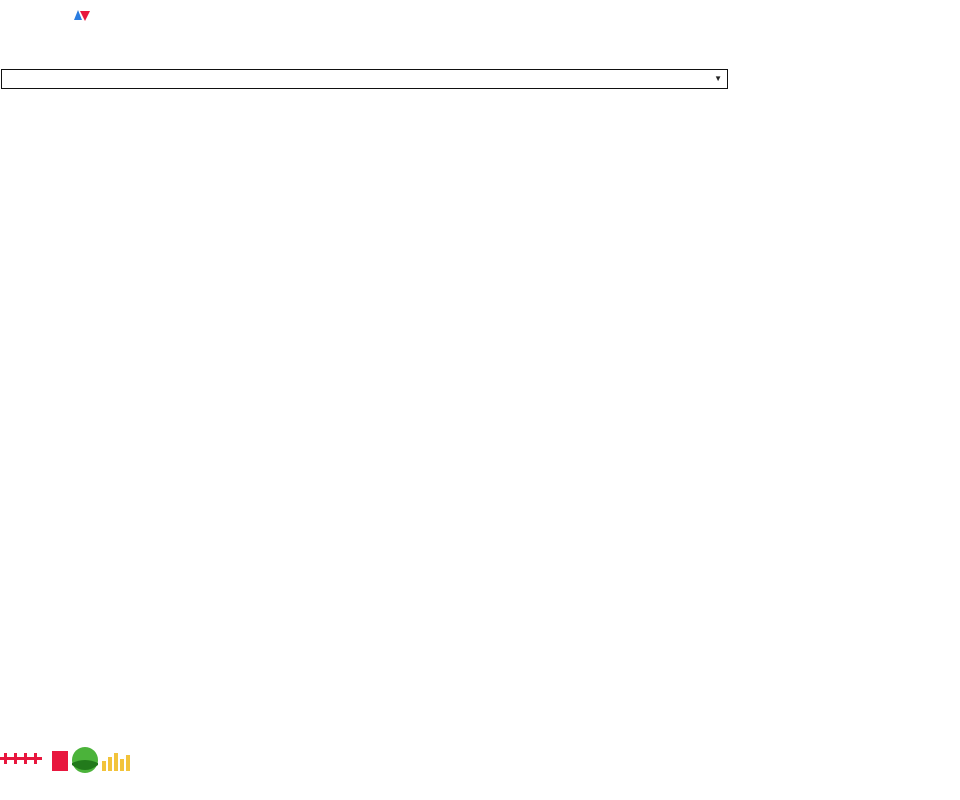 The width and height of the screenshot is (960, 800). I want to click on index-logo, so click(105, 28).